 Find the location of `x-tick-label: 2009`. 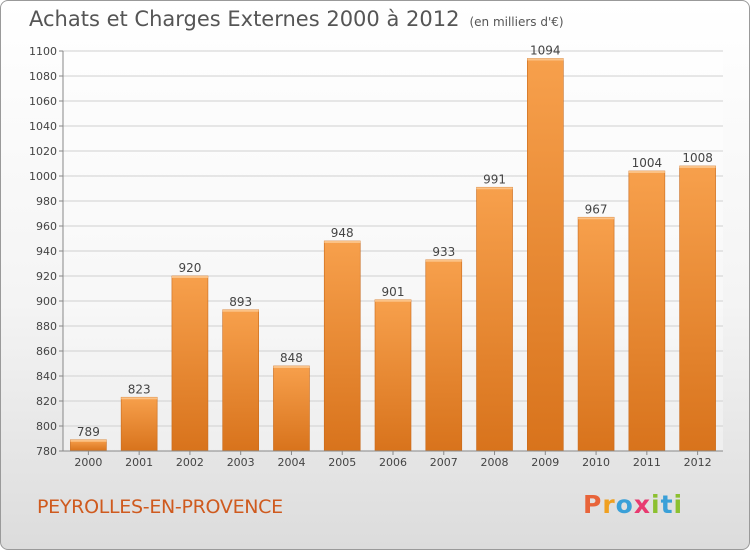

x-tick-label: 2009 is located at coordinates (545, 462).